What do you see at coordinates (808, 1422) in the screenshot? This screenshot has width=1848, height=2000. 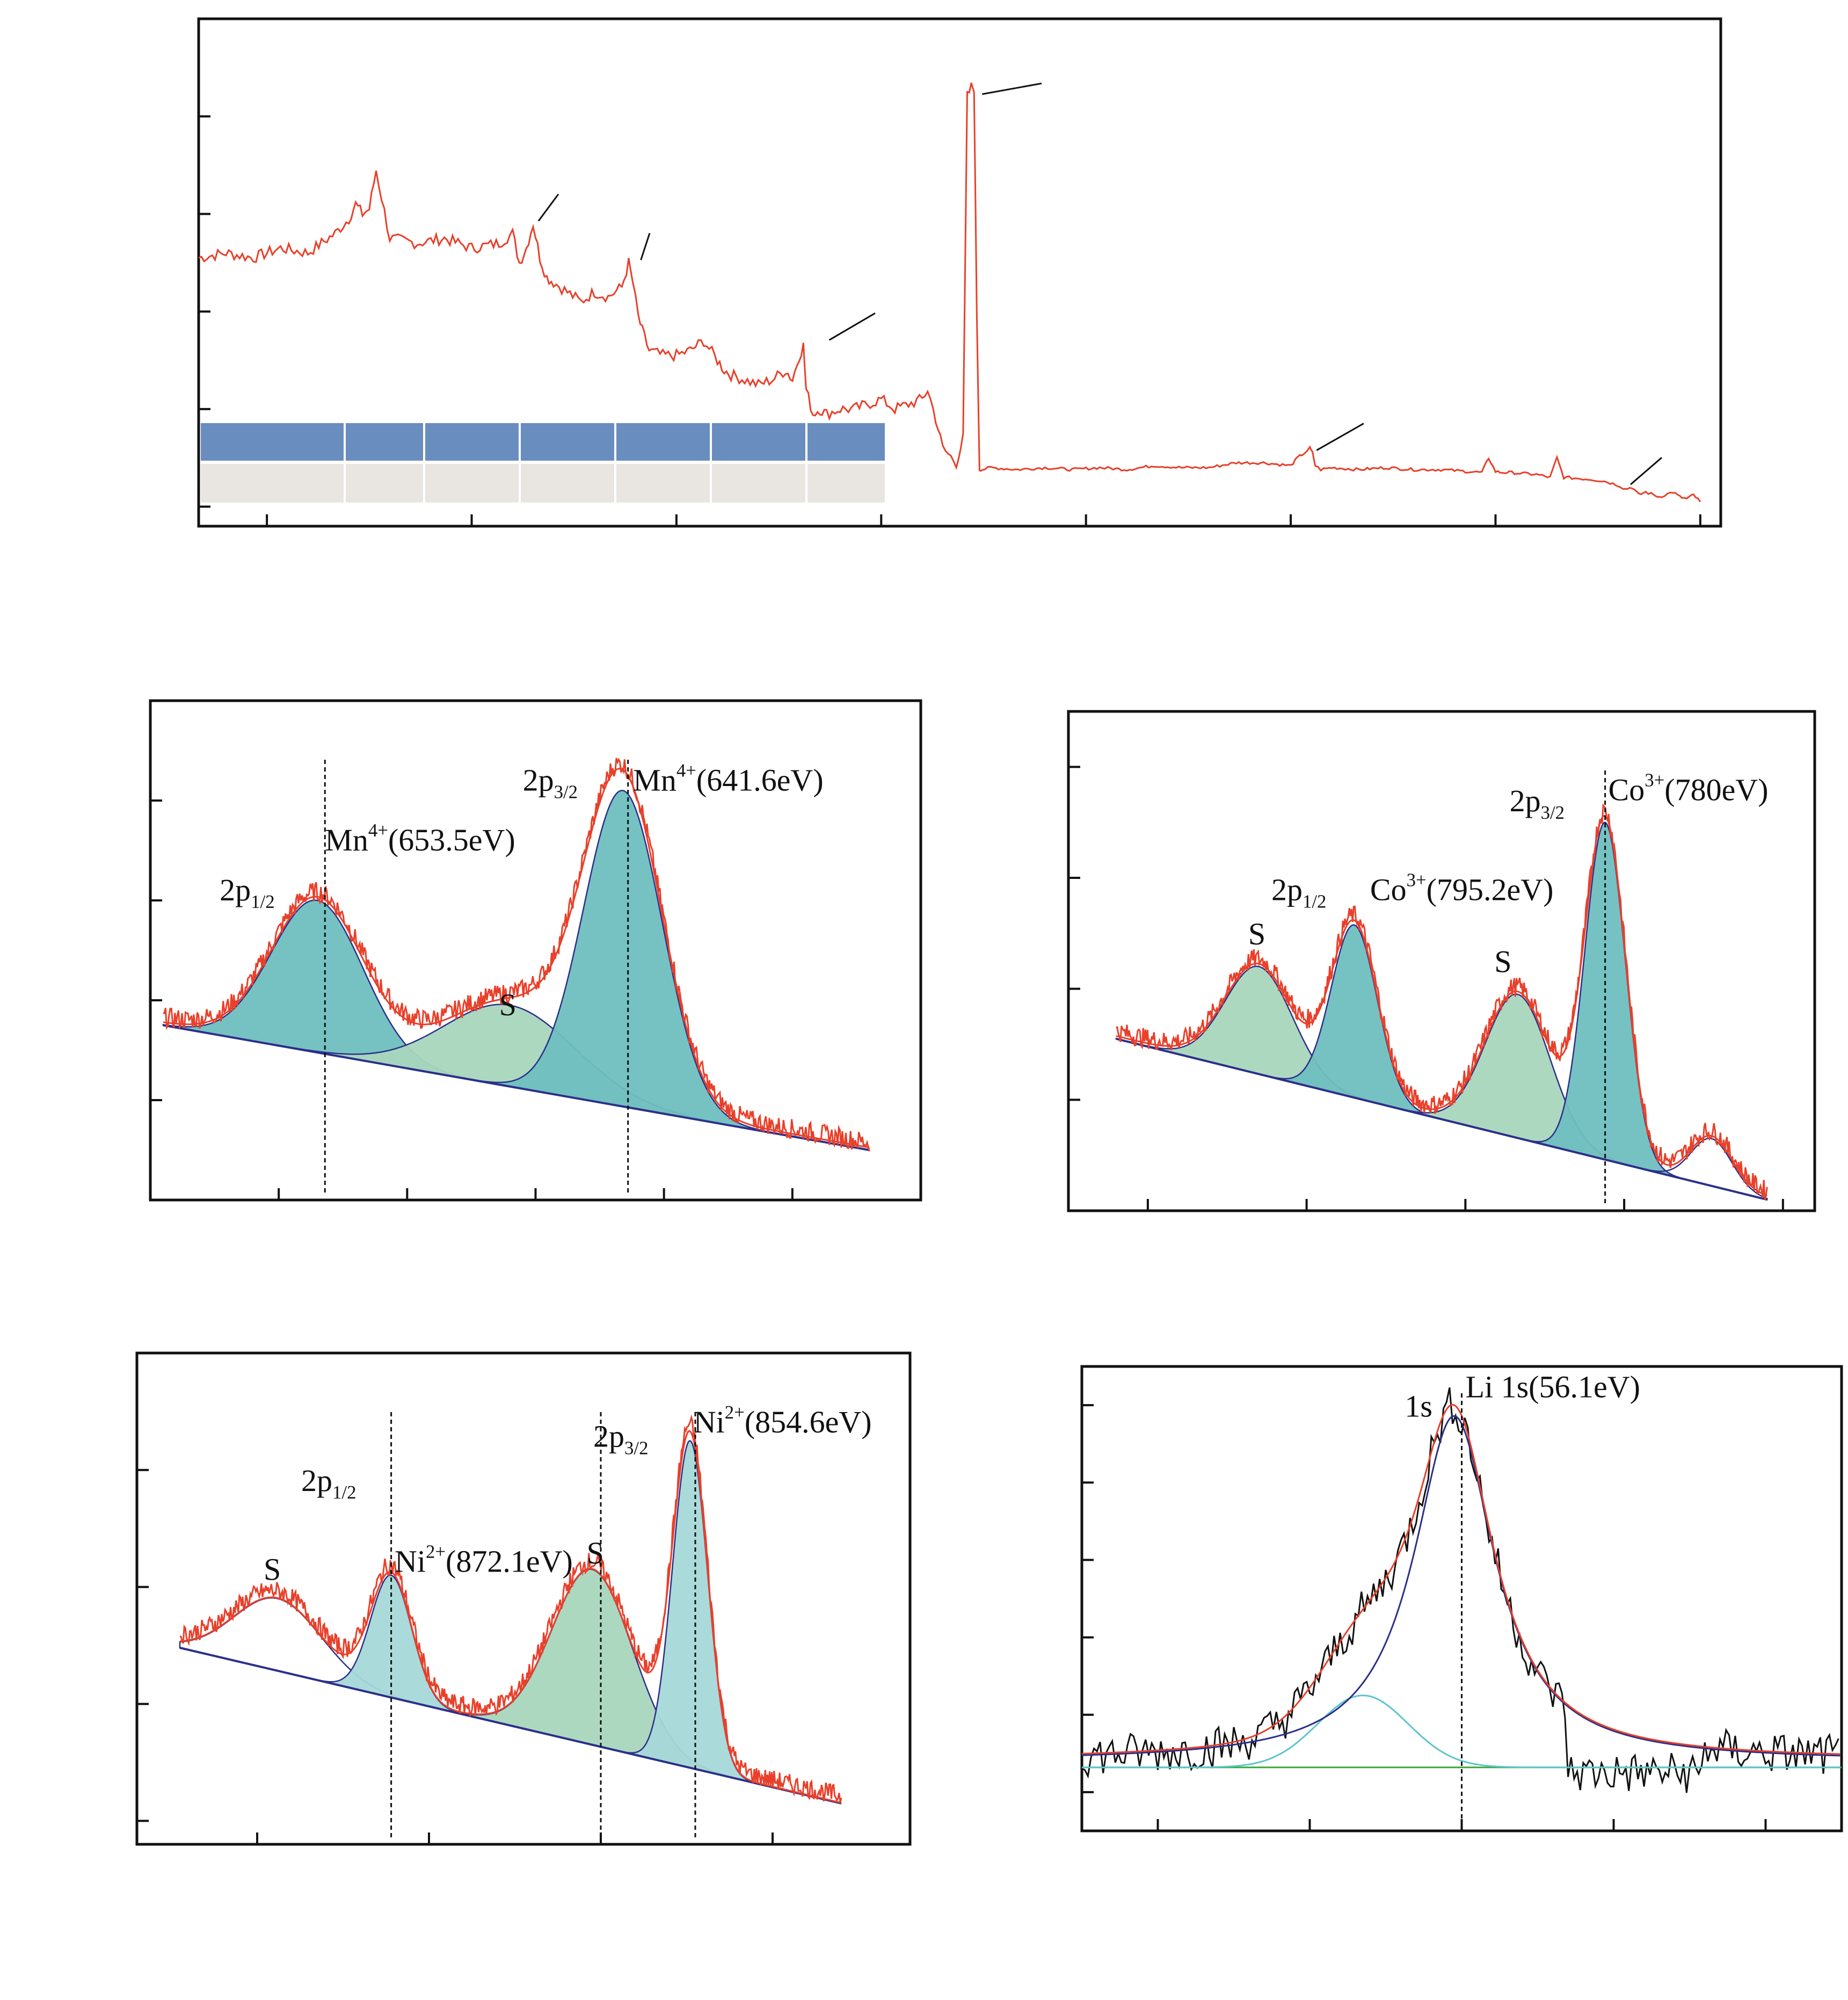 I see `annotation-rest: (854.6eV)` at bounding box center [808, 1422].